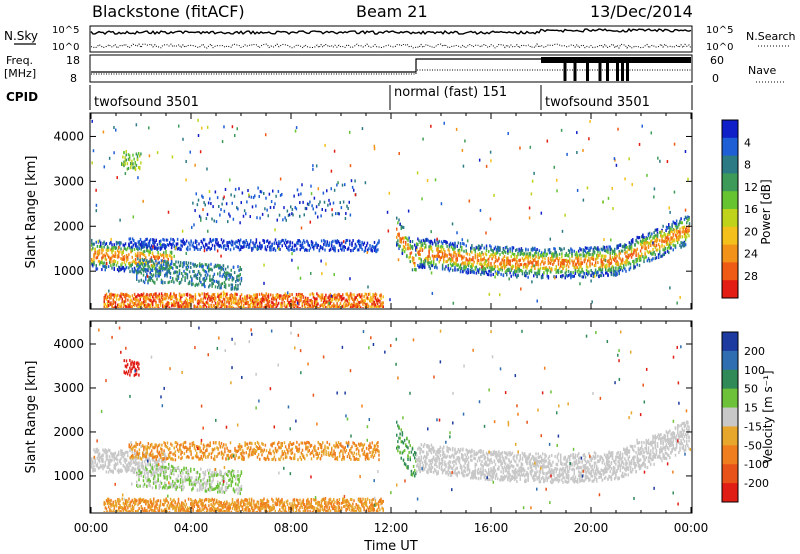 The width and height of the screenshot is (800, 554). What do you see at coordinates (751, 187) in the screenshot?
I see `colorbar-tick-label: 12` at bounding box center [751, 187].